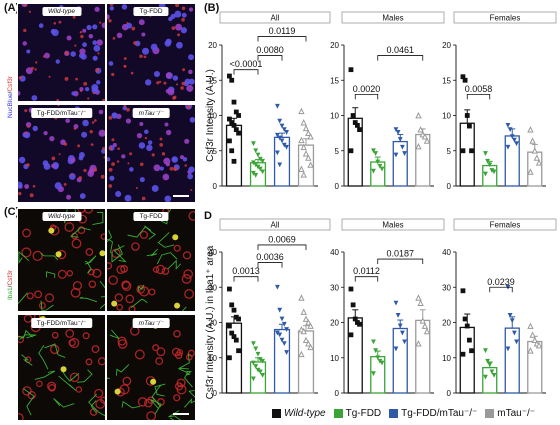 The width and height of the screenshot is (560, 425). I want to click on panel-label-d: D, so click(208, 216).